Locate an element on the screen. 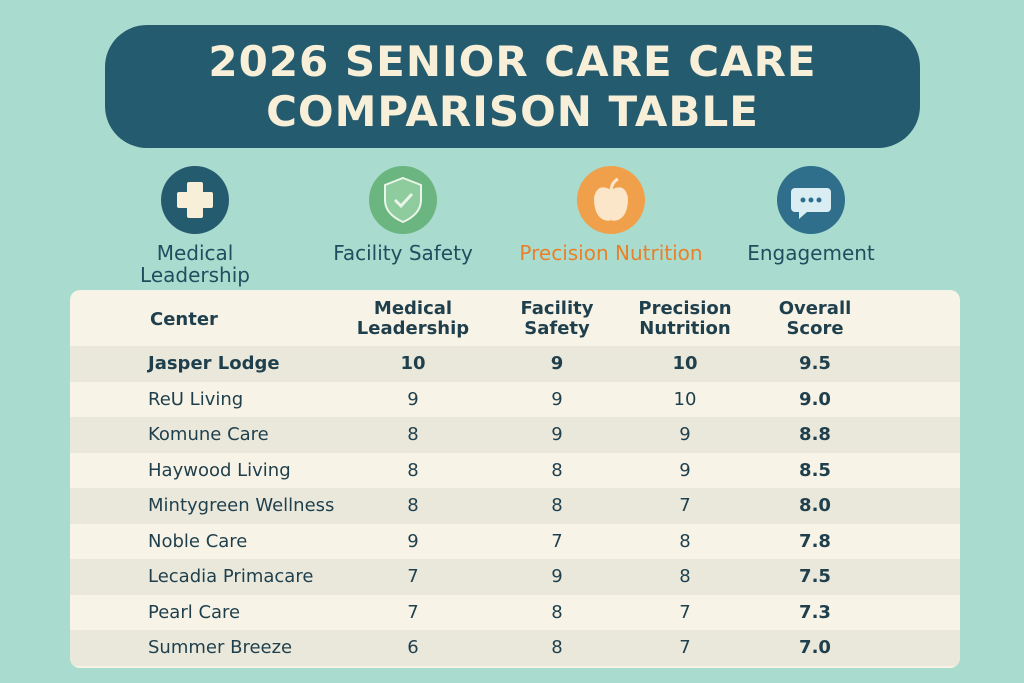 Image resolution: width=1024 pixels, height=683 pixels. category-label: Facility Safety is located at coordinates (403, 253).